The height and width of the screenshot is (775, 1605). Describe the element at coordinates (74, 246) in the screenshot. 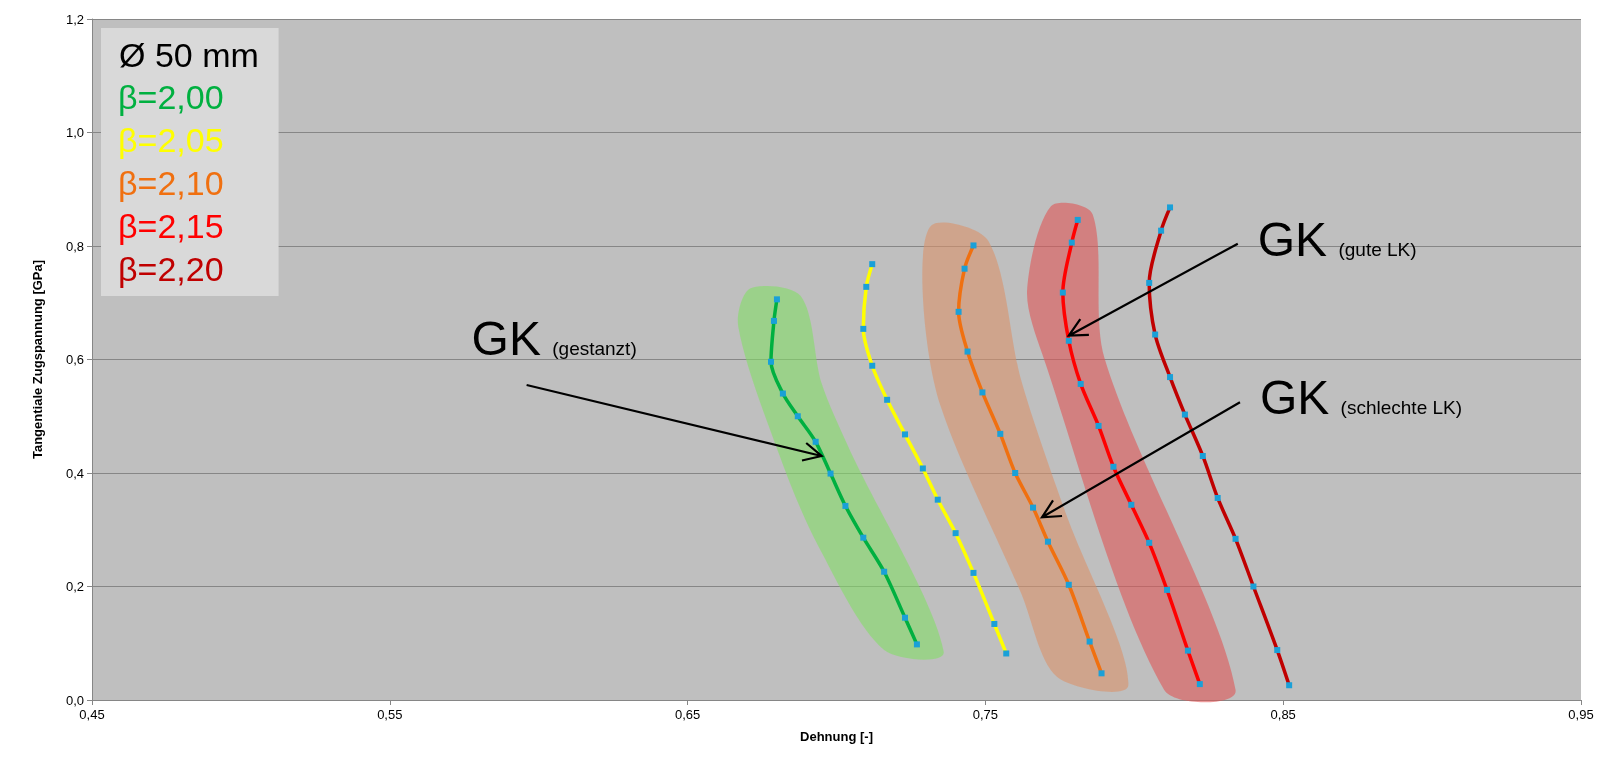

I see `y-tick-label: 0,8` at that location.